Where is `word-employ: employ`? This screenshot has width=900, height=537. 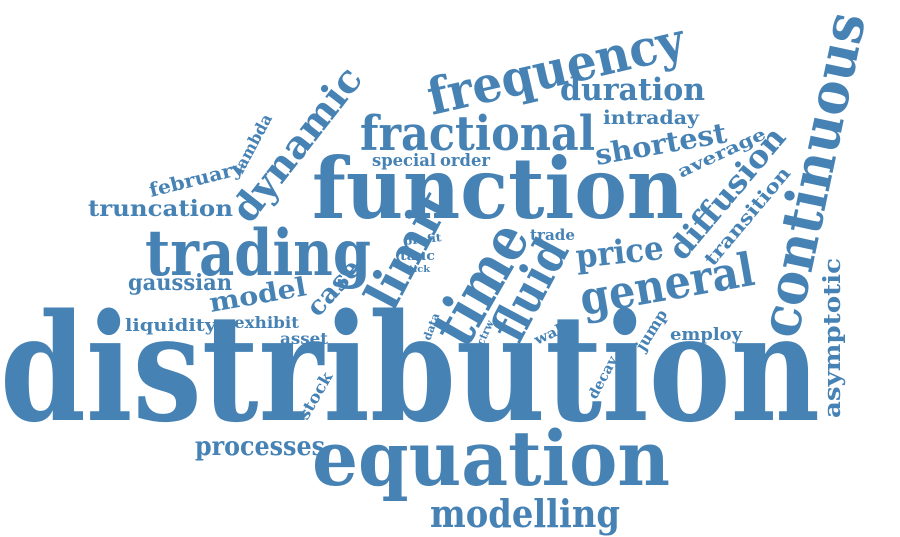 word-employ: employ is located at coordinates (706, 335).